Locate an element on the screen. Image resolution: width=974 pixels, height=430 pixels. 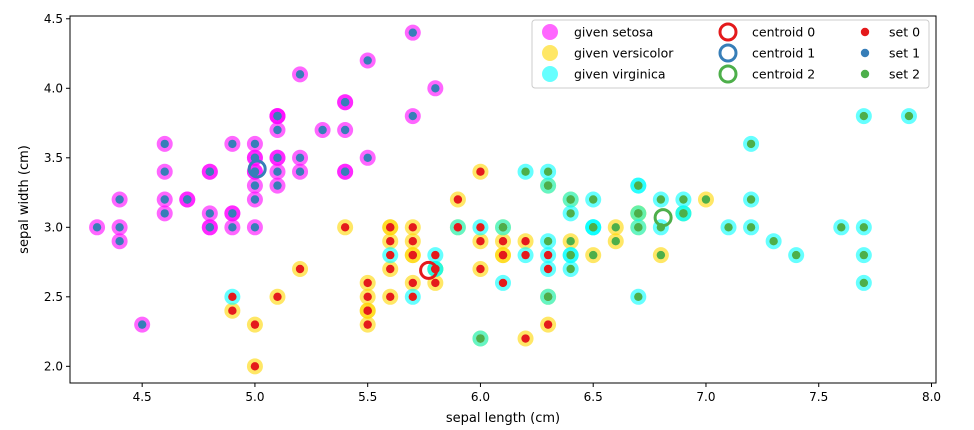
x-axis-label: sepal length (cm) is located at coordinates (503, 418).